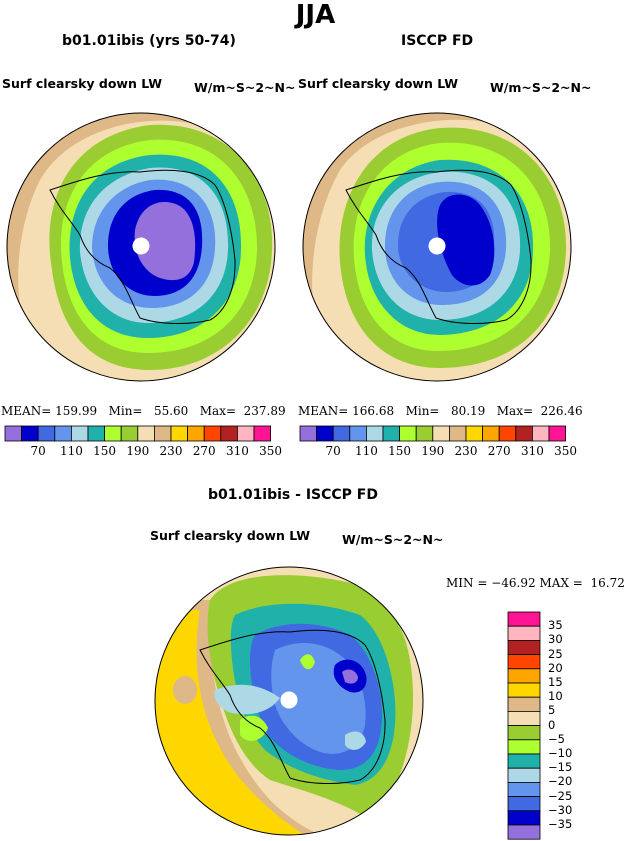  What do you see at coordinates (555, 696) in the screenshot?
I see `diff-colorbar-tick-label: 10` at bounding box center [555, 696].